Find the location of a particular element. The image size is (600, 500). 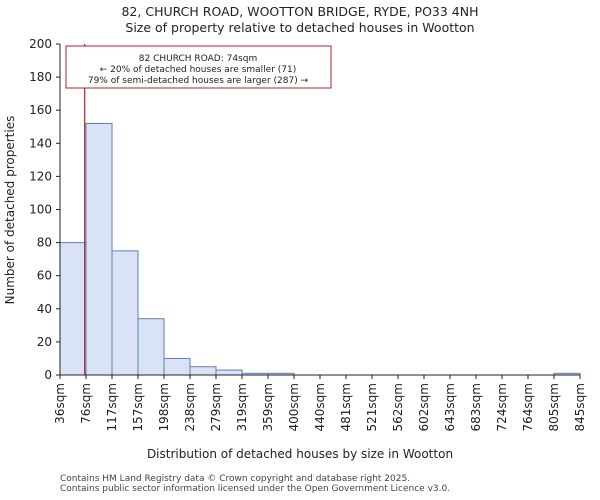

x-tick-label: 481sqm is located at coordinates (346, 407).